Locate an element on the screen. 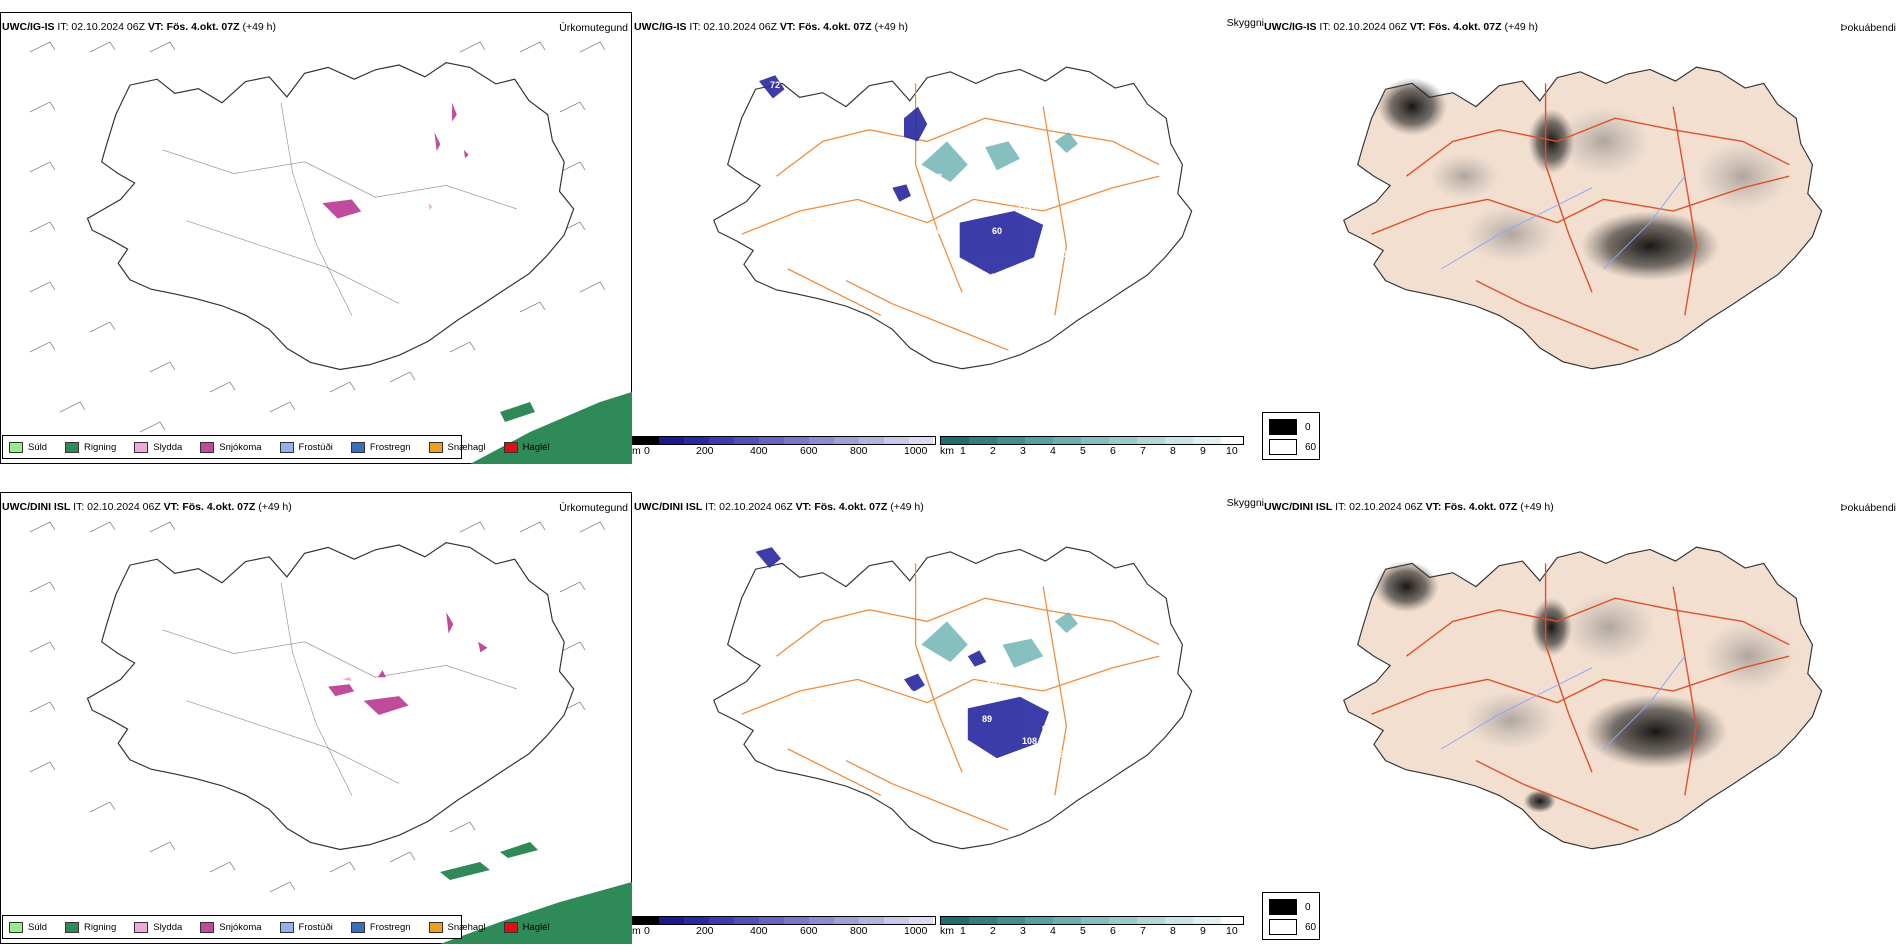  visibility-map: 60 85 101 89 108 94 118 97 67 109 69 is located at coordinates (953, 698).